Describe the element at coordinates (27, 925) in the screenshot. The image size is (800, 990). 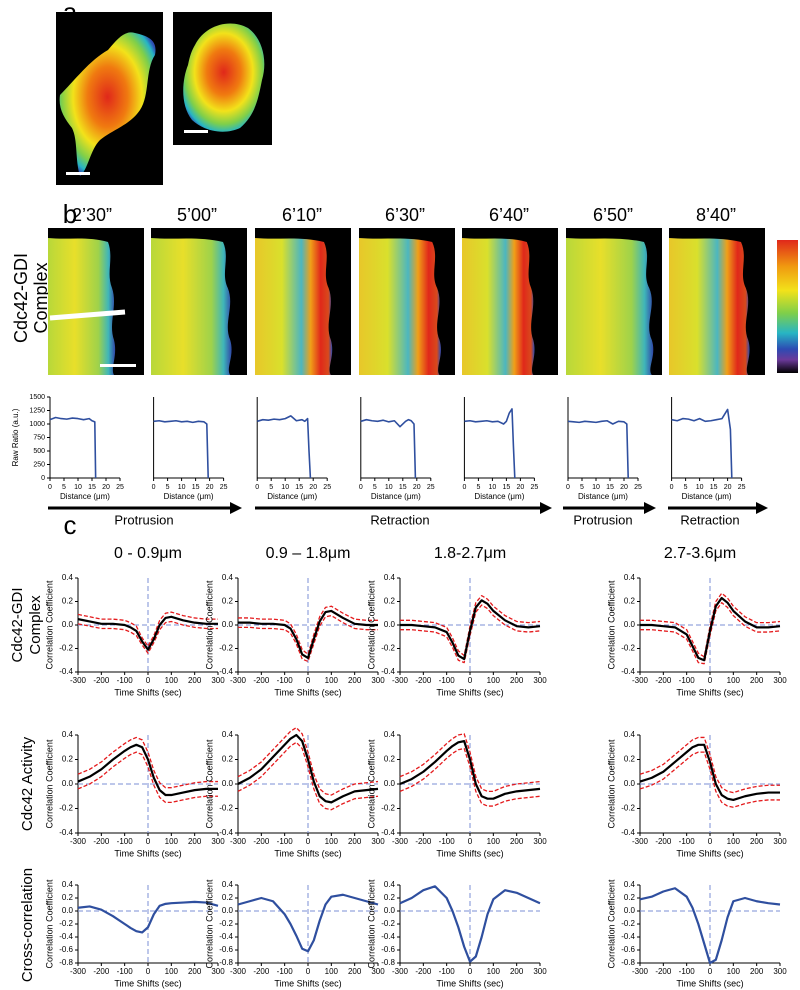
I see `row-label: Cross-correlation` at that location.